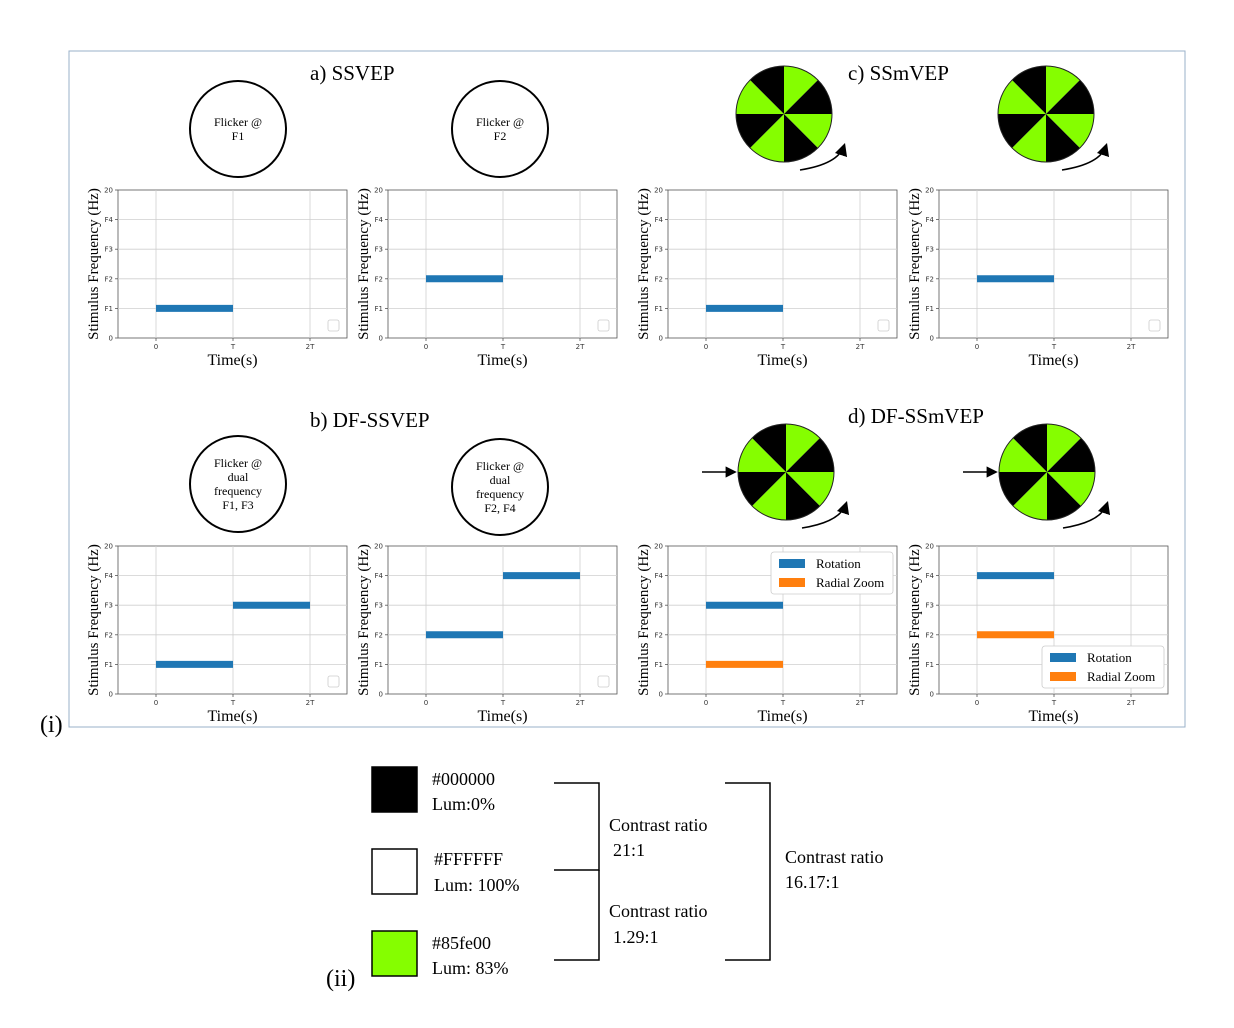 This screenshot has height=1028, width=1234. What do you see at coordinates (463, 779) in the screenshot?
I see `swatch-black-hex: #000000` at bounding box center [463, 779].